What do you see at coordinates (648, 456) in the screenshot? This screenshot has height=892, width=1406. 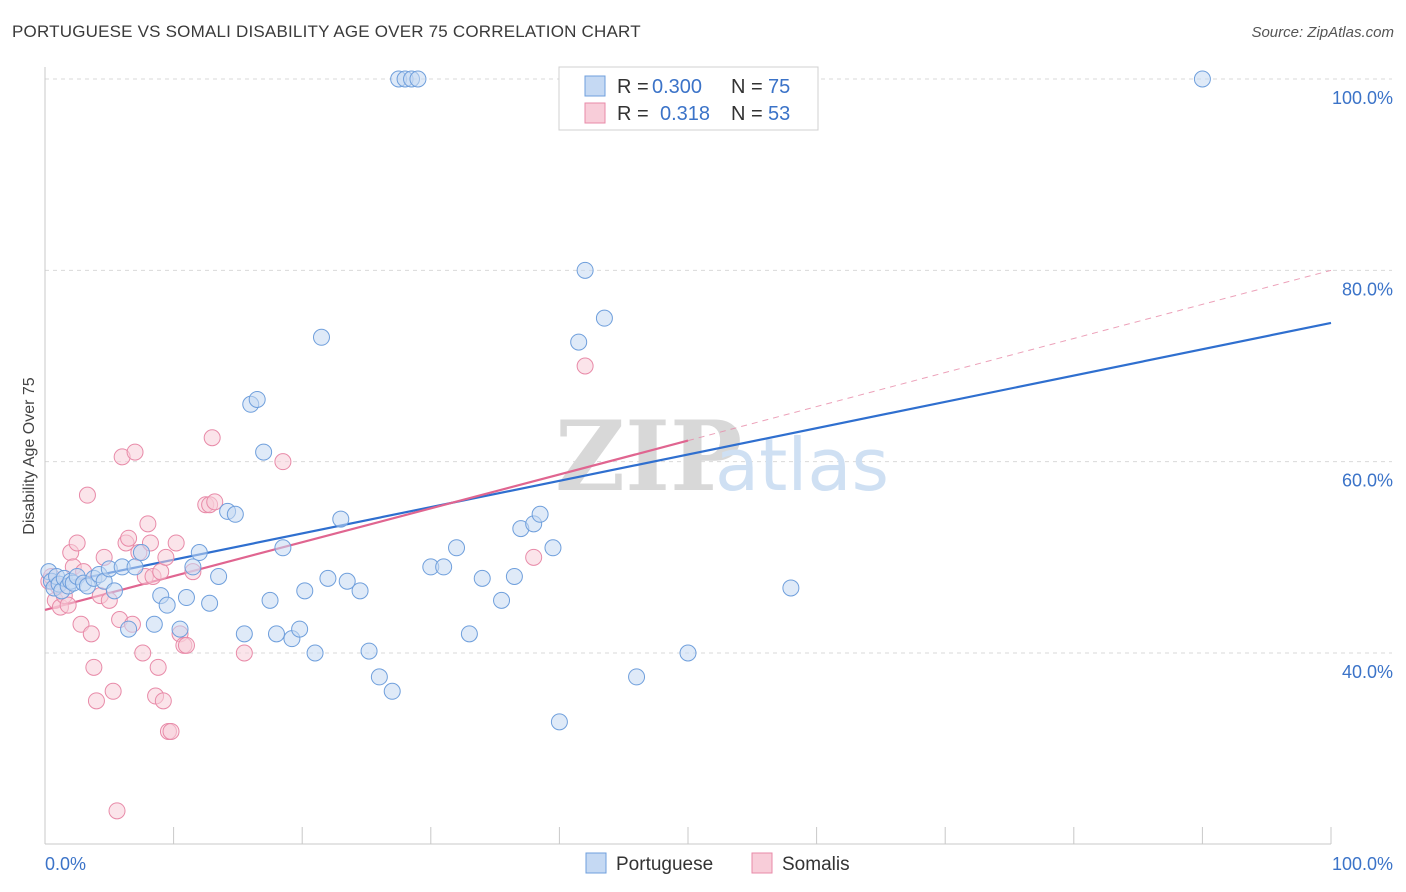 I see `watermark-zip: ZIP` at bounding box center [648, 456].